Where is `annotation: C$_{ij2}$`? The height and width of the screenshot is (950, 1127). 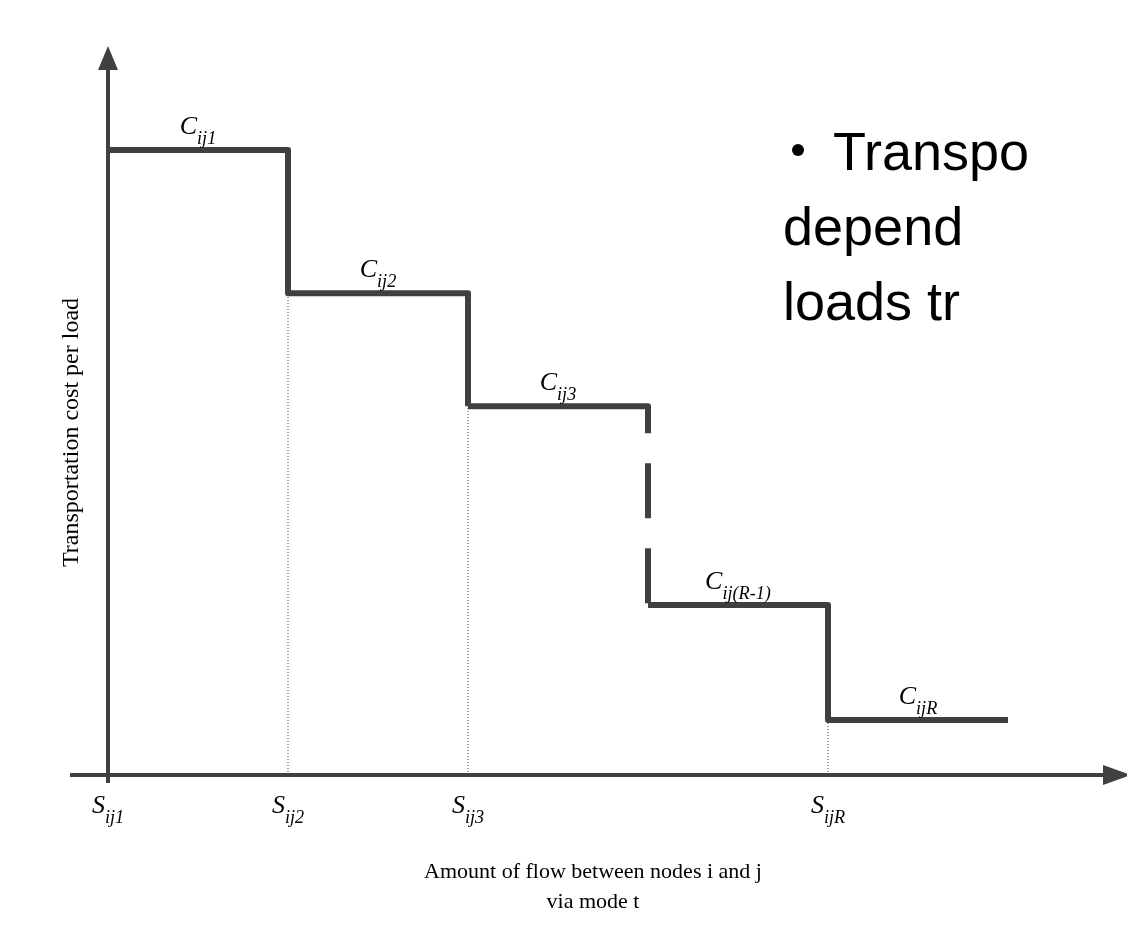 annotation: C$_{ij2}$ is located at coordinates (378, 273).